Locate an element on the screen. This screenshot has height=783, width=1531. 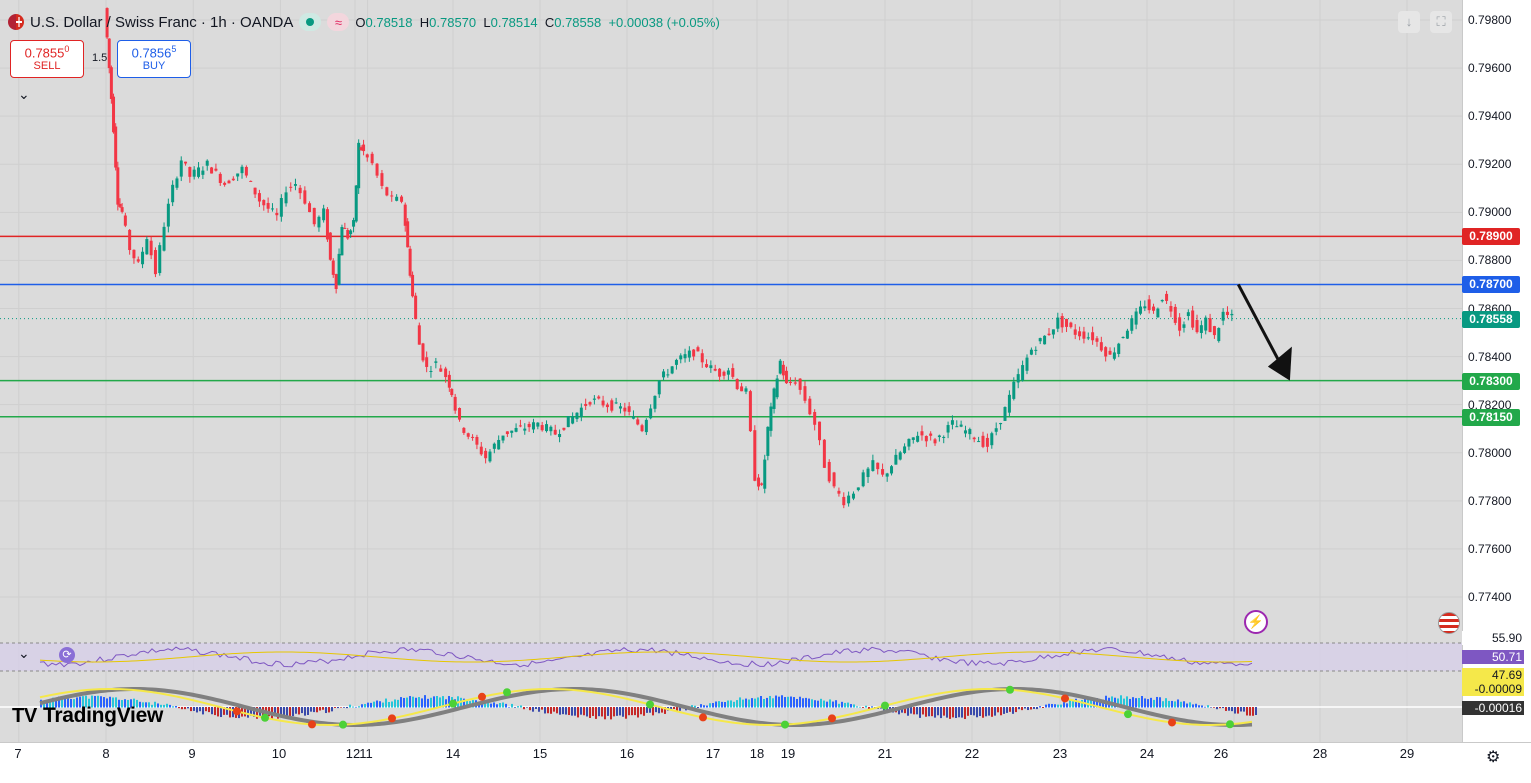
refresh-icon: ⟳ is located at coordinates (67, 655).